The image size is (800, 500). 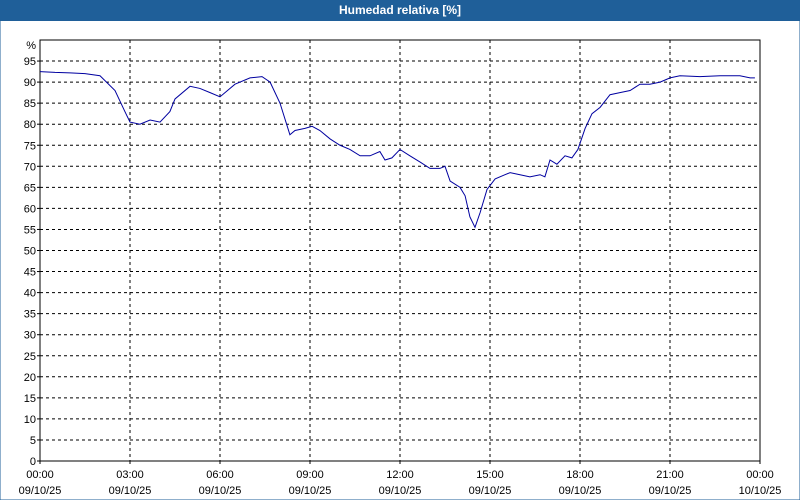 I want to click on x-tick-date: 10/10/25, so click(x=760, y=491).